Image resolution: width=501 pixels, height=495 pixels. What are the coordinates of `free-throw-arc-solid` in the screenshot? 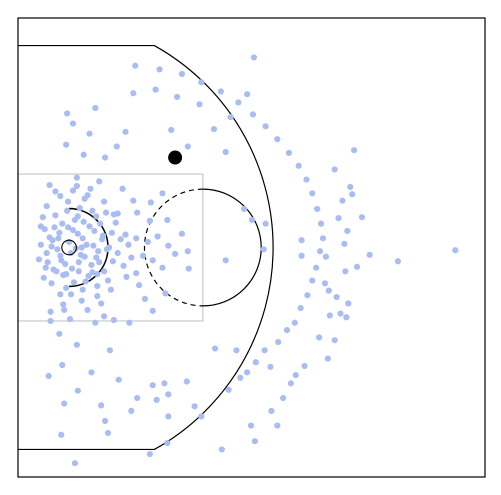 It's located at (232, 247).